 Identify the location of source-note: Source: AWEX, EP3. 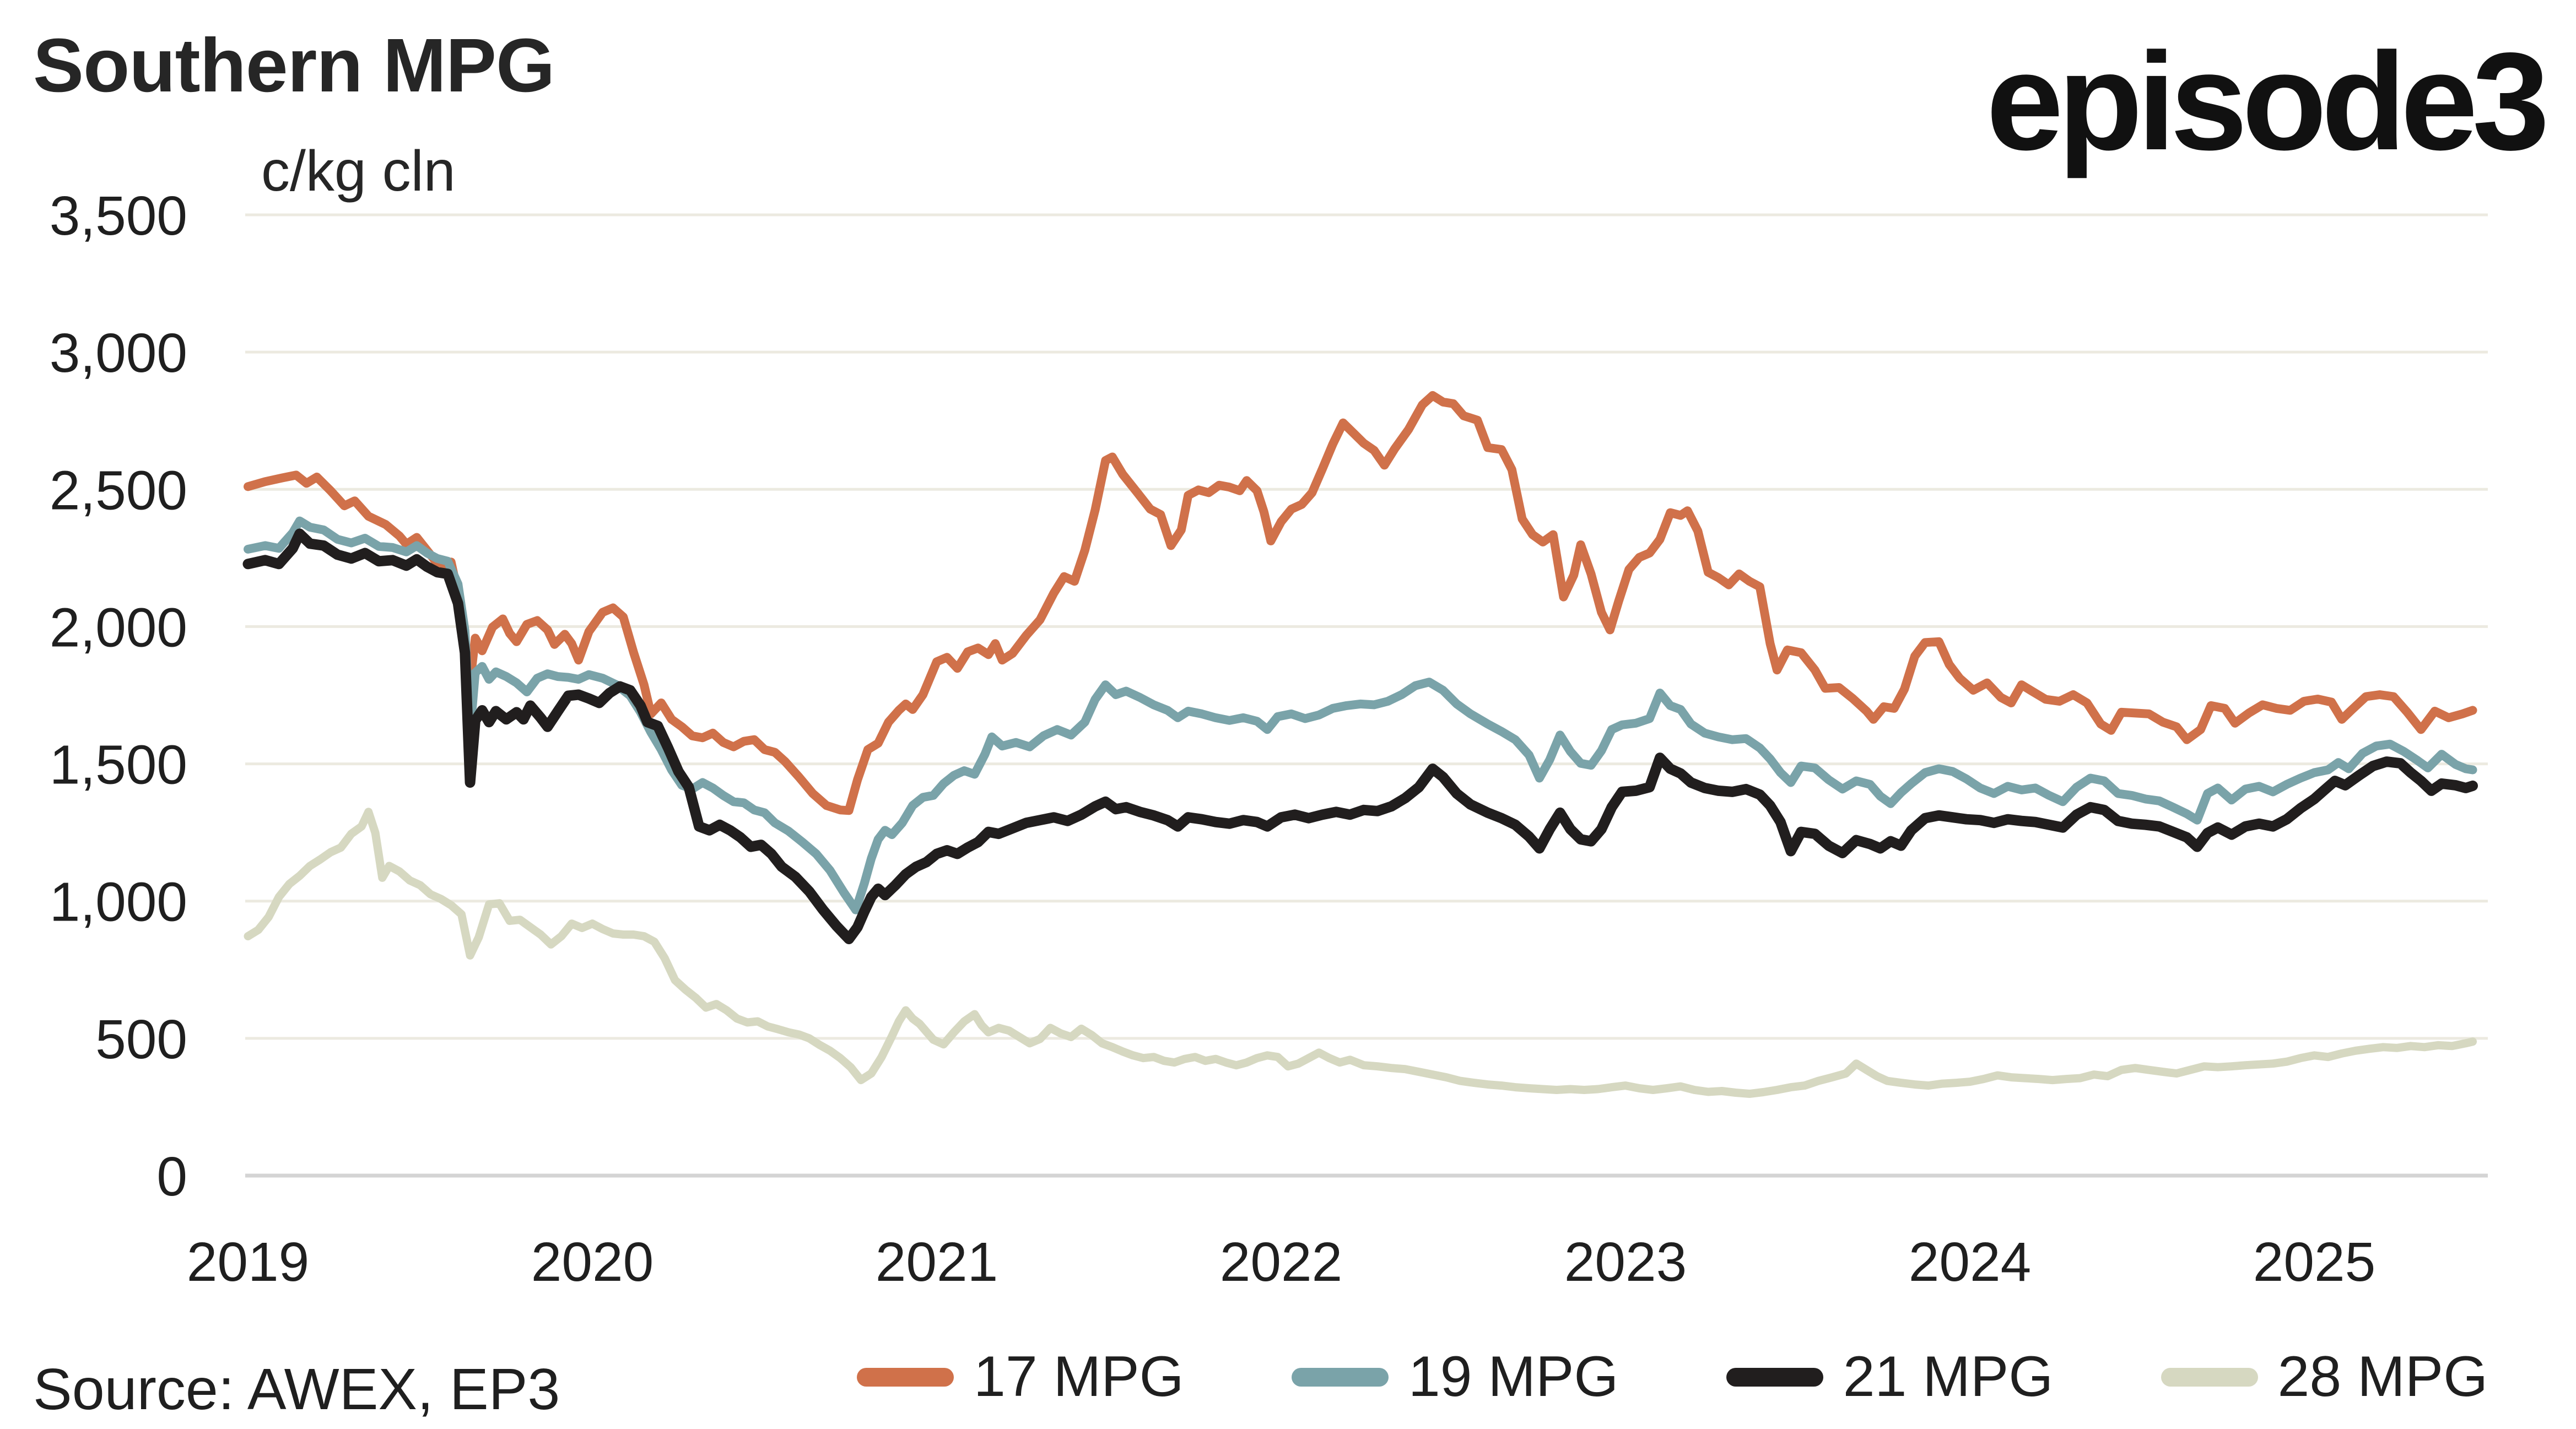
(296, 1389).